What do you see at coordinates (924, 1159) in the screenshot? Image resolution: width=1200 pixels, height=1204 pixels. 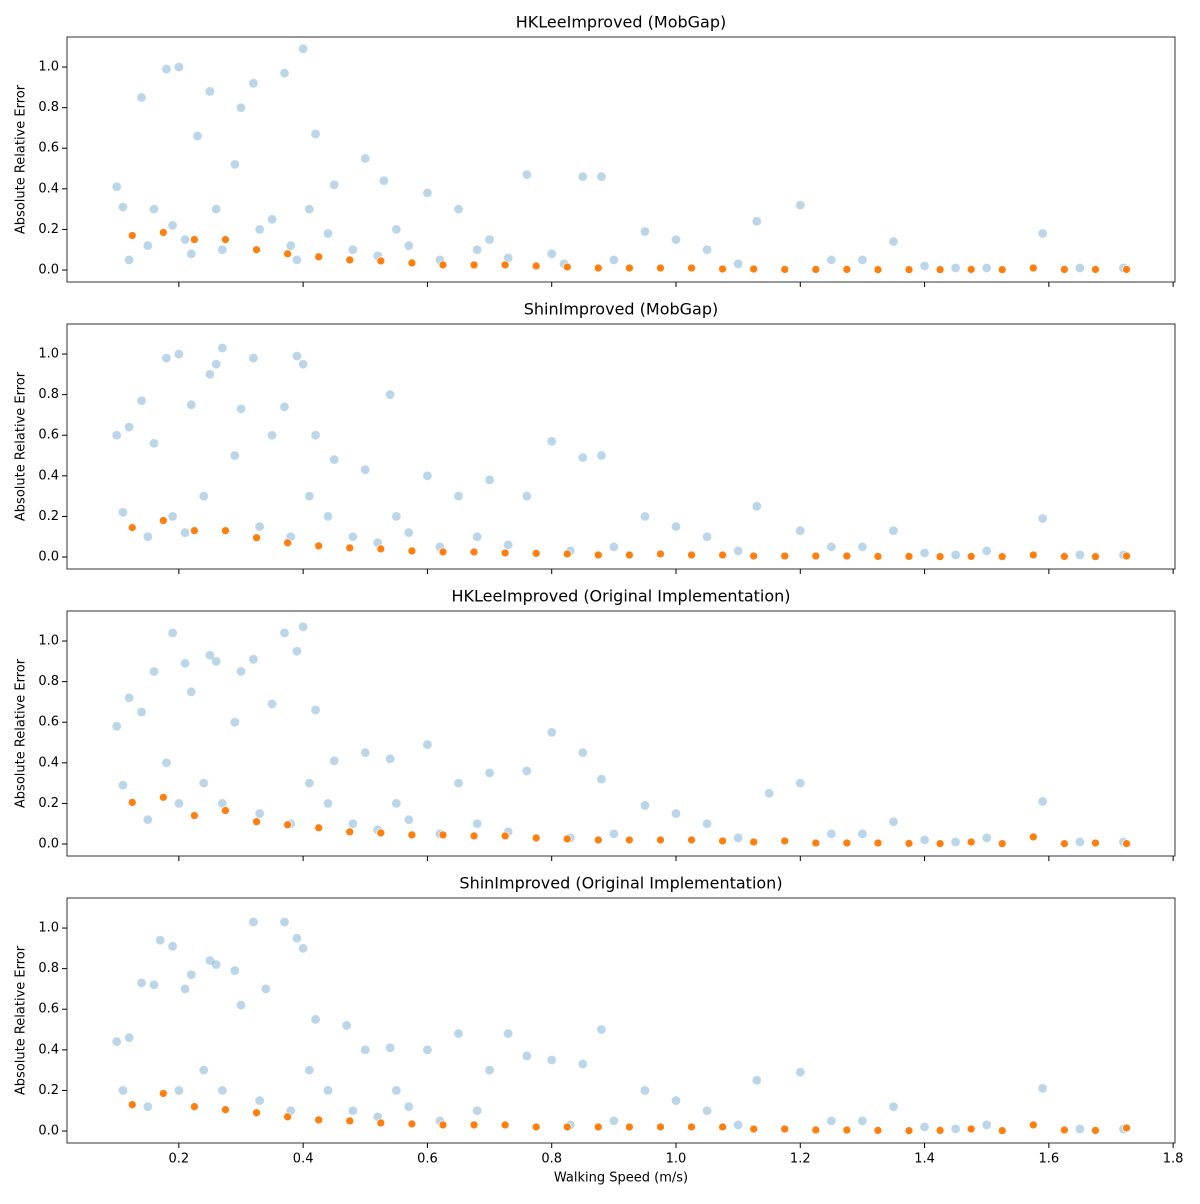 I see `x-tick-label: 1.4` at bounding box center [924, 1159].